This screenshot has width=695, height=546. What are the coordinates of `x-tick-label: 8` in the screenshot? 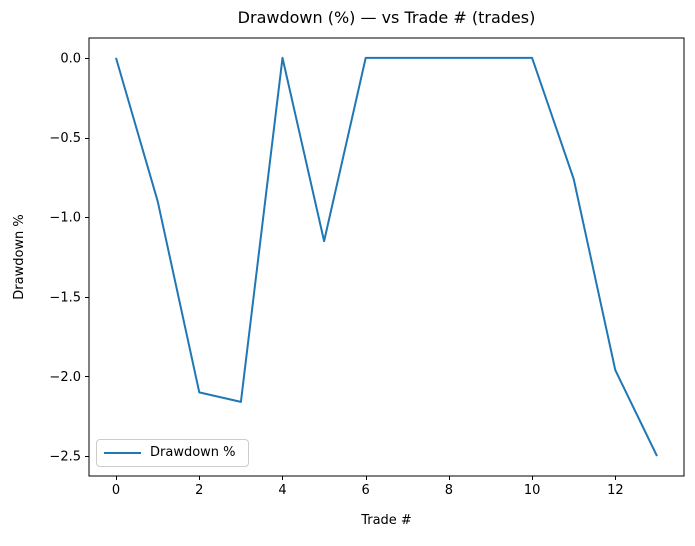 It's located at (449, 490).